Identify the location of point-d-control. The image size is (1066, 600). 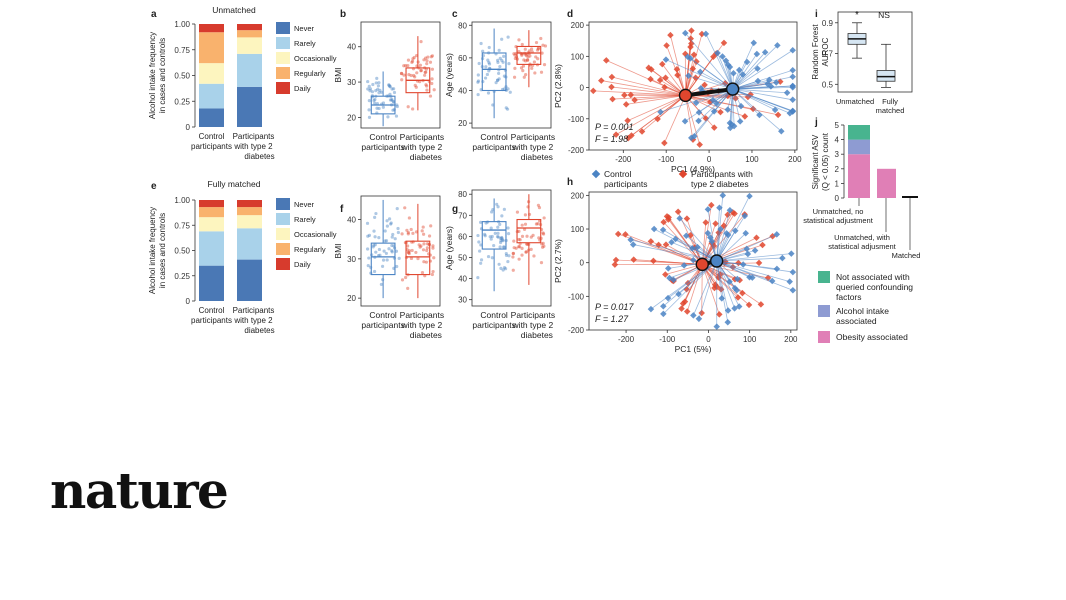
(698, 121).